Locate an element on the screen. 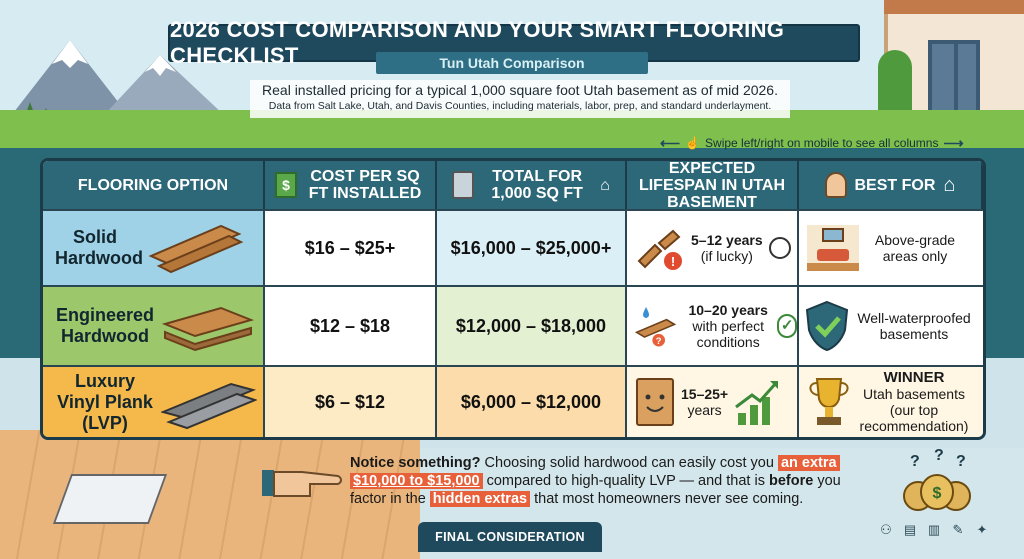 The width and height of the screenshot is (1024, 559). best-for-cell: Above-grade areas only is located at coordinates (891, 247).